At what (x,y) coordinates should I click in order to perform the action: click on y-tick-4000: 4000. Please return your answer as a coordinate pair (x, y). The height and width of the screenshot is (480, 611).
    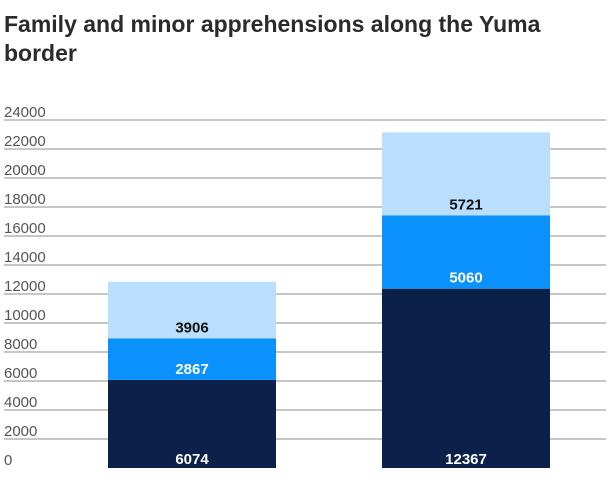
    Looking at the image, I should click on (20, 402).